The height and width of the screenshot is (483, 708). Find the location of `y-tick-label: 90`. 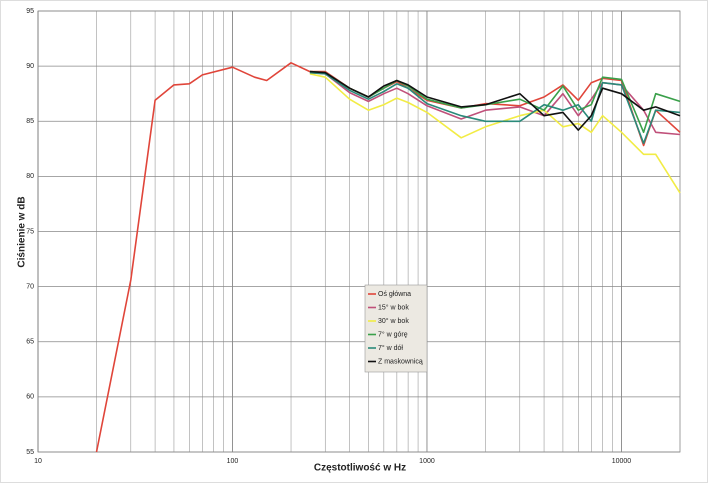

y-tick-label: 90 is located at coordinates (30, 66).